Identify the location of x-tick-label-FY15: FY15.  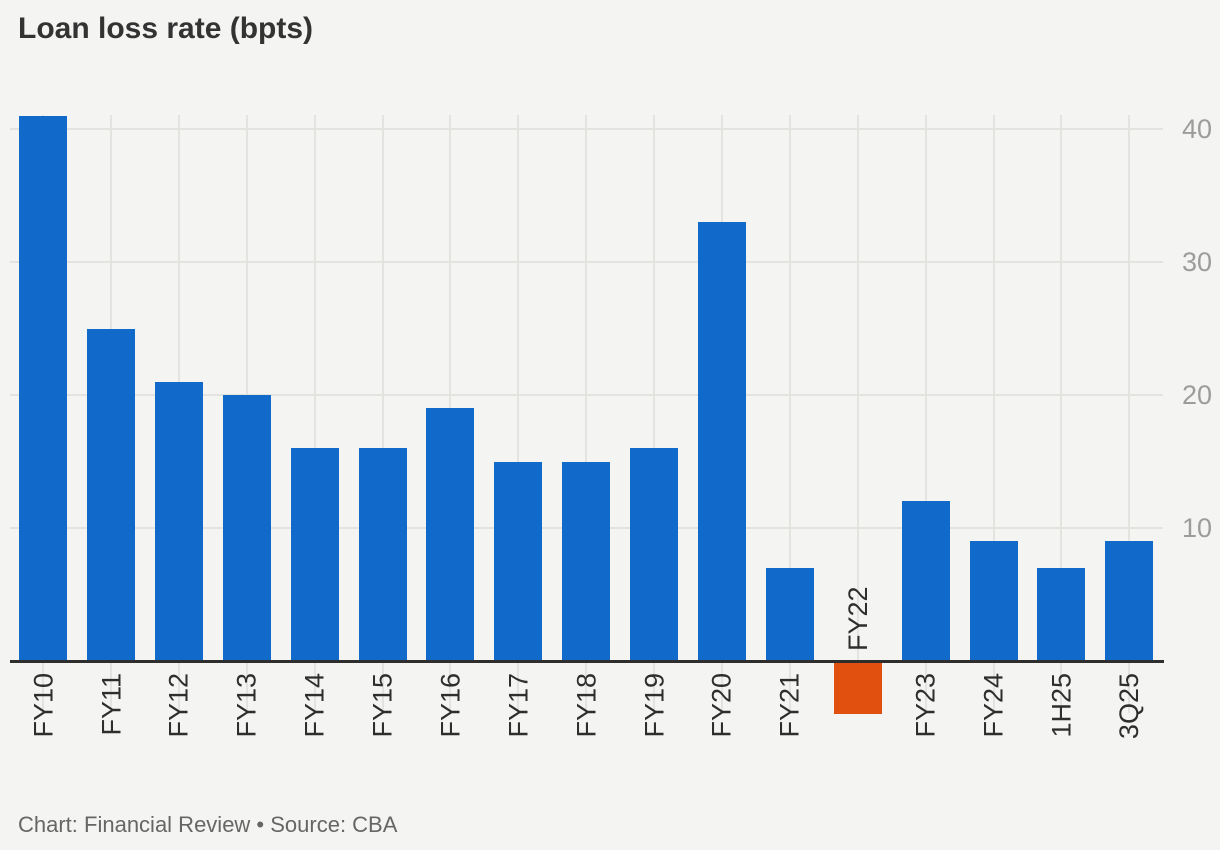
(382, 705).